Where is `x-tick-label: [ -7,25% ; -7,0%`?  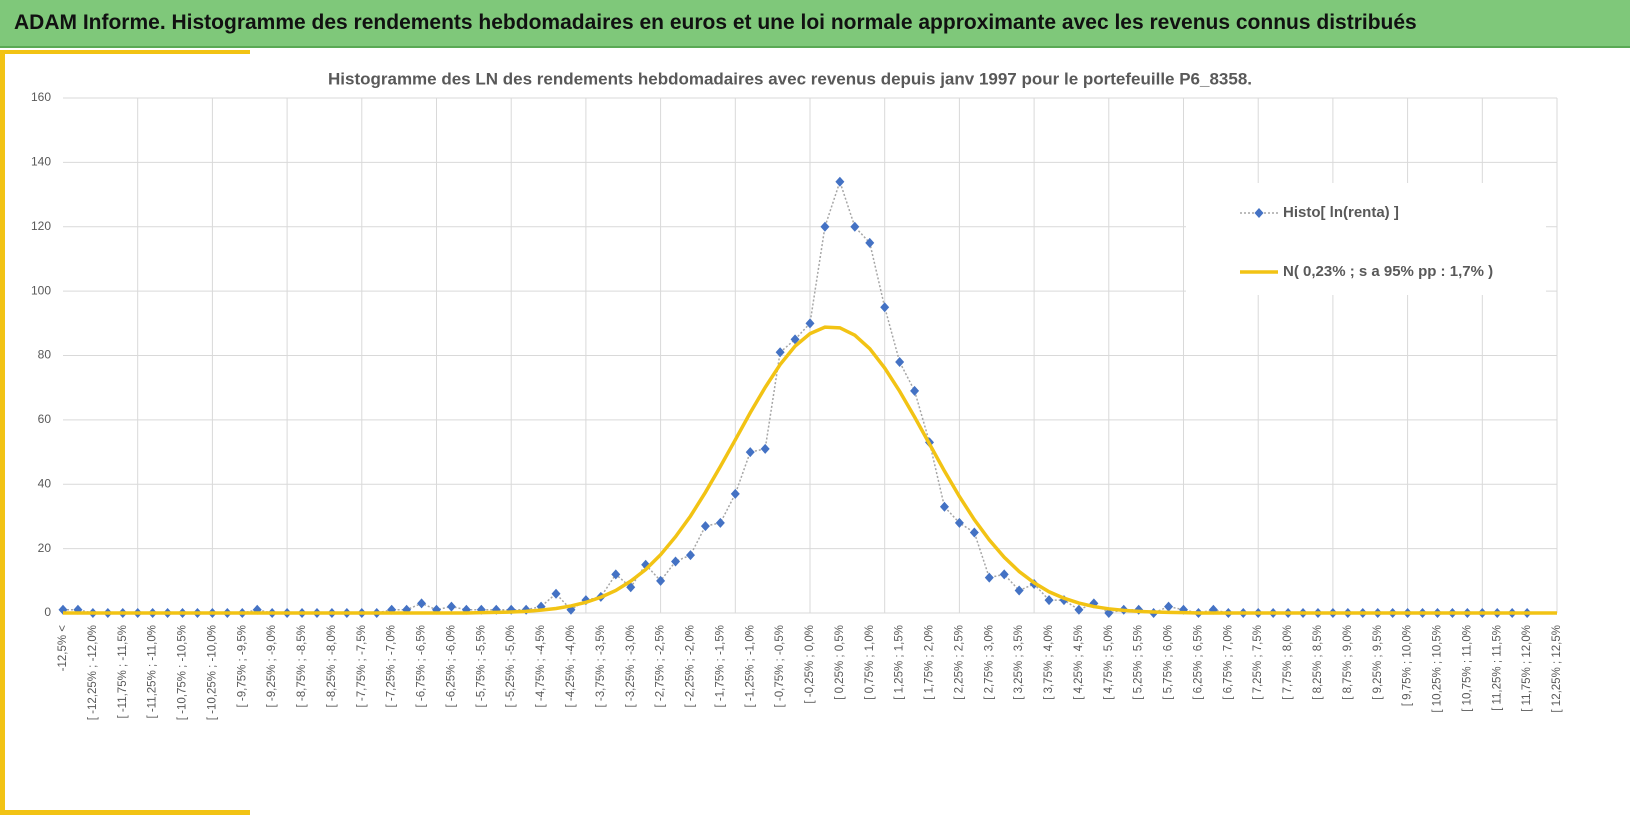
x-tick-label: [ -7,25% ; -7,0% is located at coordinates (392, 666).